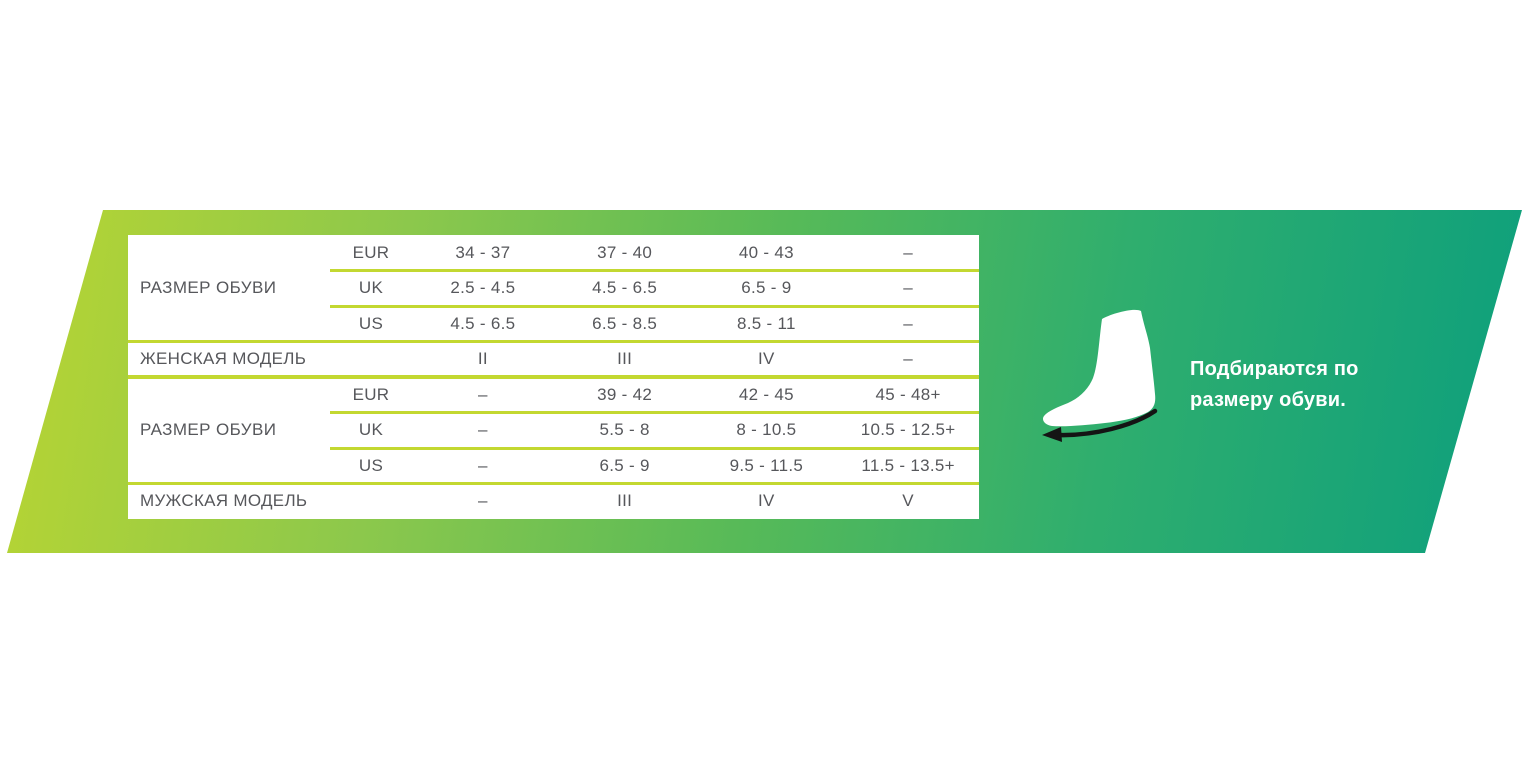  What do you see at coordinates (1274, 384) in the screenshot?
I see `note-text: Подбираются по размеру обуви.` at bounding box center [1274, 384].